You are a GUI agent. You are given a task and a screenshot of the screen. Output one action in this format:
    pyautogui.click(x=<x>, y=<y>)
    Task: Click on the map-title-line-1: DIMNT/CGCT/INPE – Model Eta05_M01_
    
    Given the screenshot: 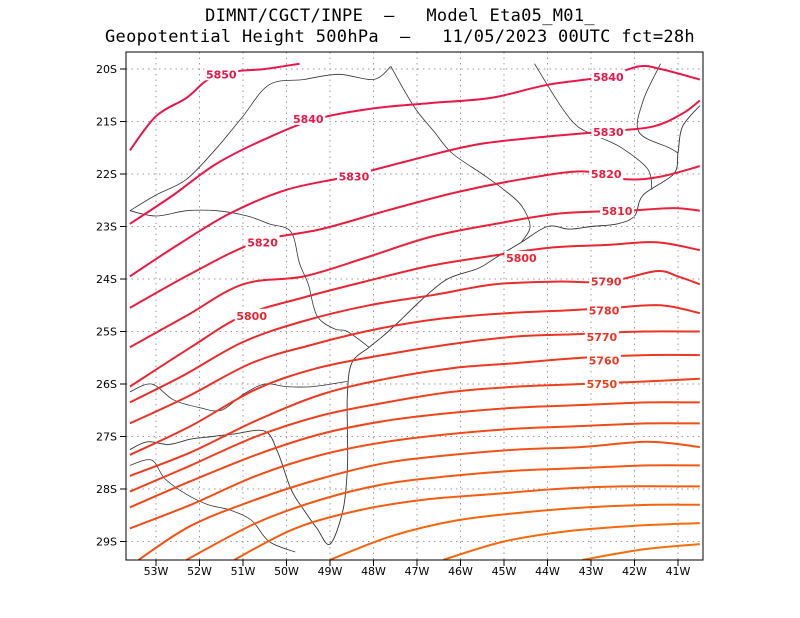 What is the action you would take?
    pyautogui.click(x=400, y=16)
    